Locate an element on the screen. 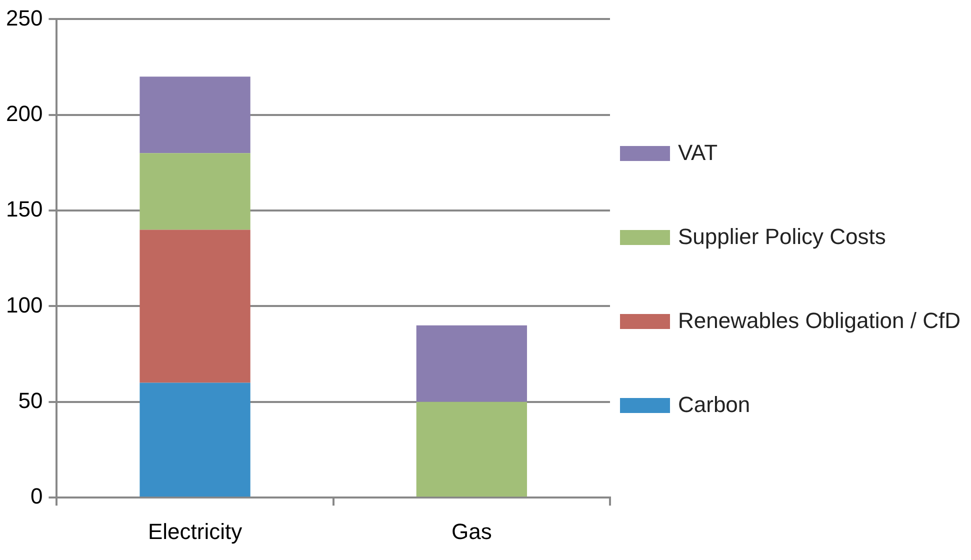 The image size is (971, 560). y-tick-label: 50 is located at coordinates (30, 400).